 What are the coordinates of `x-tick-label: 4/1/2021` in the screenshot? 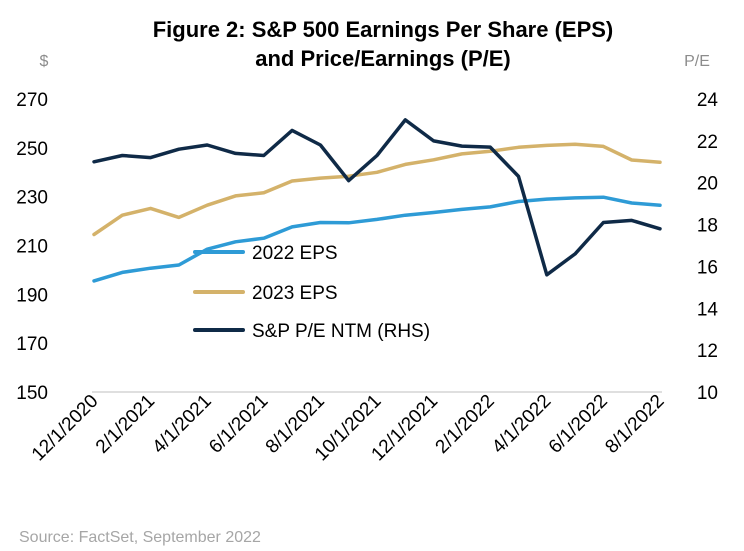 It's located at (182, 424).